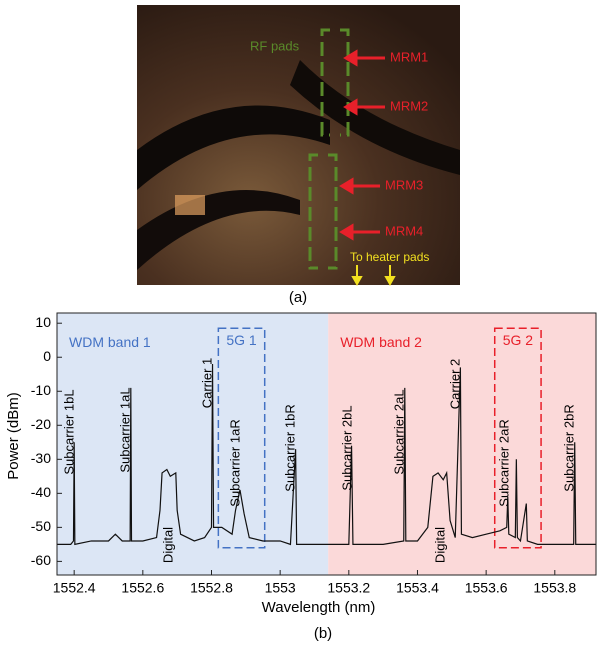  What do you see at coordinates (41, 526) in the screenshot?
I see `y-tick-label: -50` at bounding box center [41, 526].